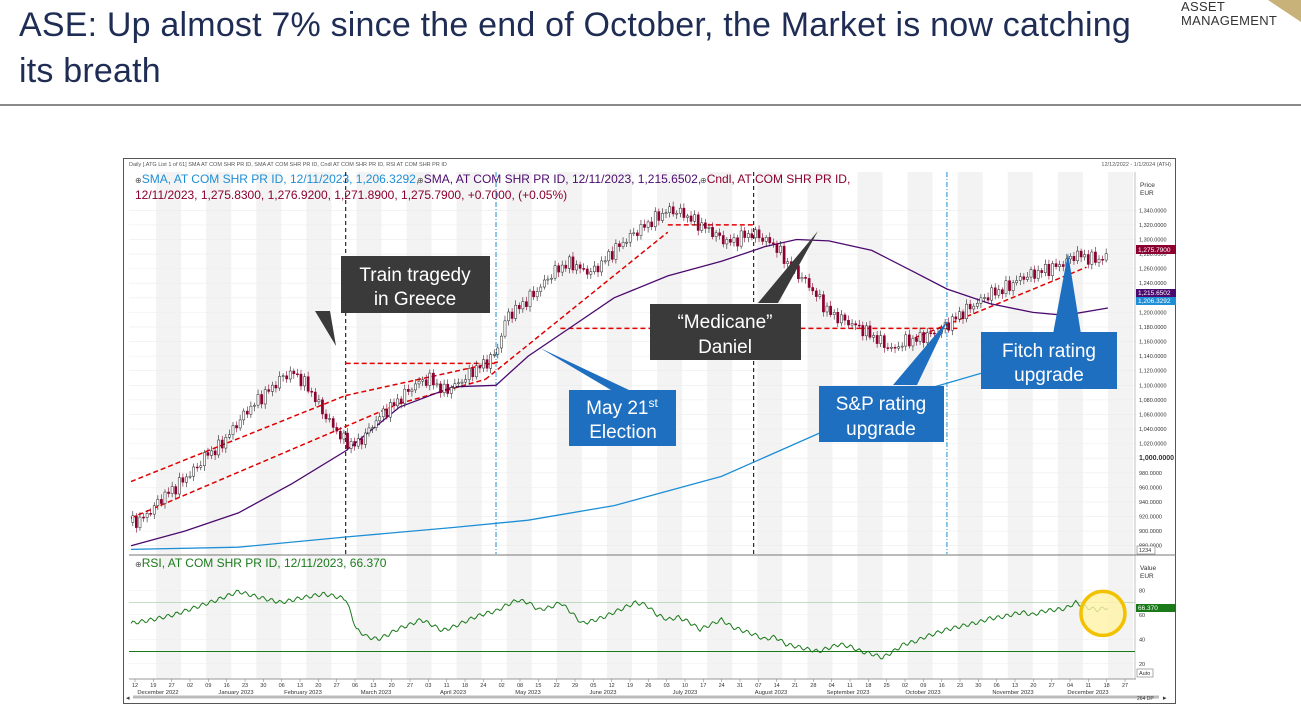 The image size is (1301, 705). I want to click on logo-line-1: ASSET, so click(1203, 7).